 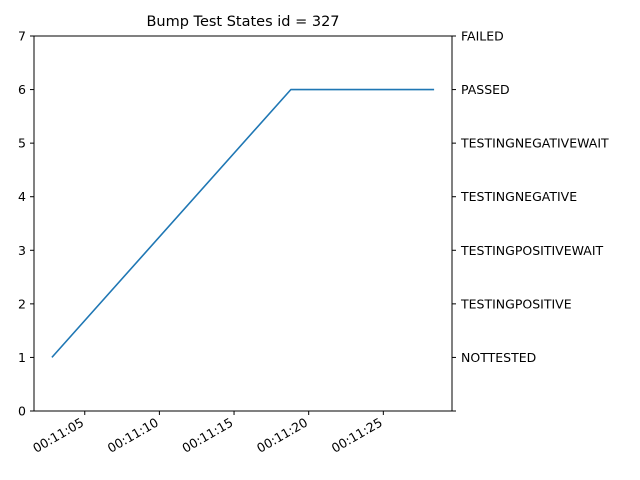 What do you see at coordinates (498, 357) in the screenshot?
I see `right-axis-label: NOTTESTED` at bounding box center [498, 357].